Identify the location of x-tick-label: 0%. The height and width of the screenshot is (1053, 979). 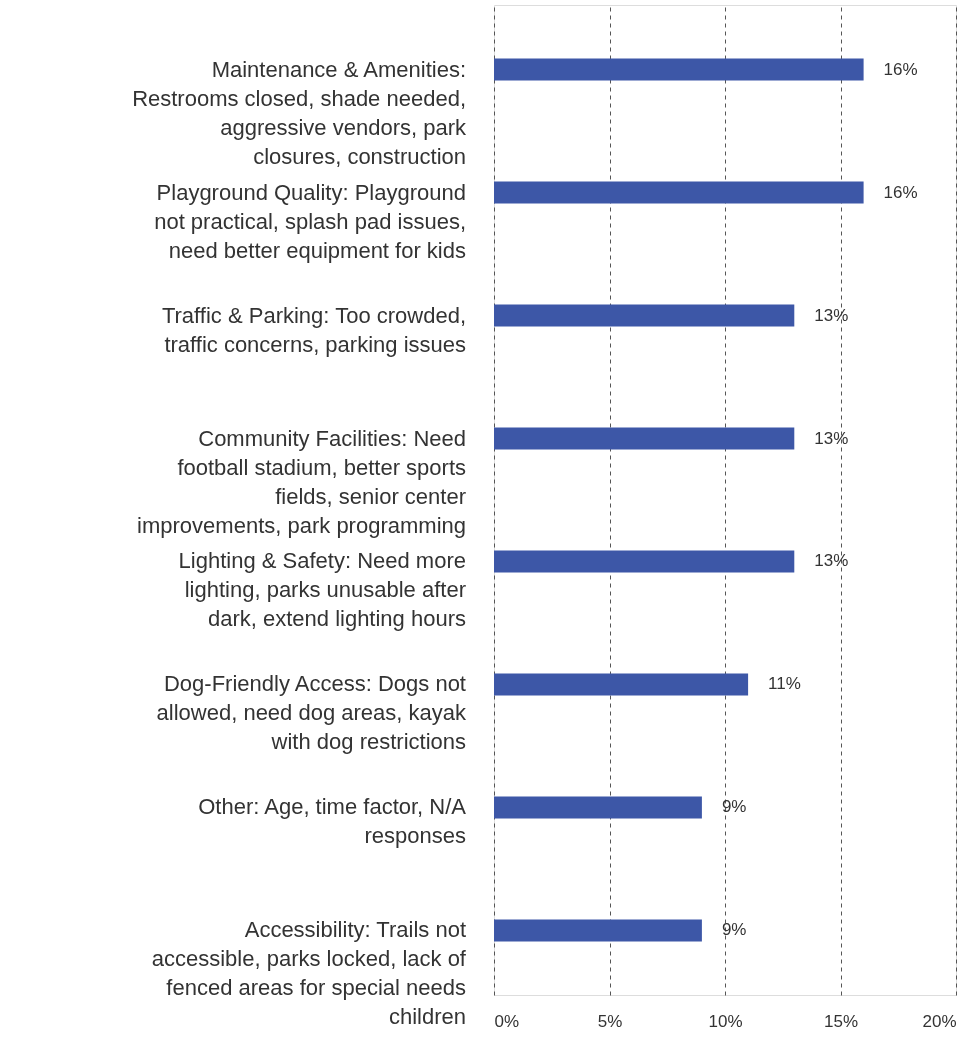
(507, 1021).